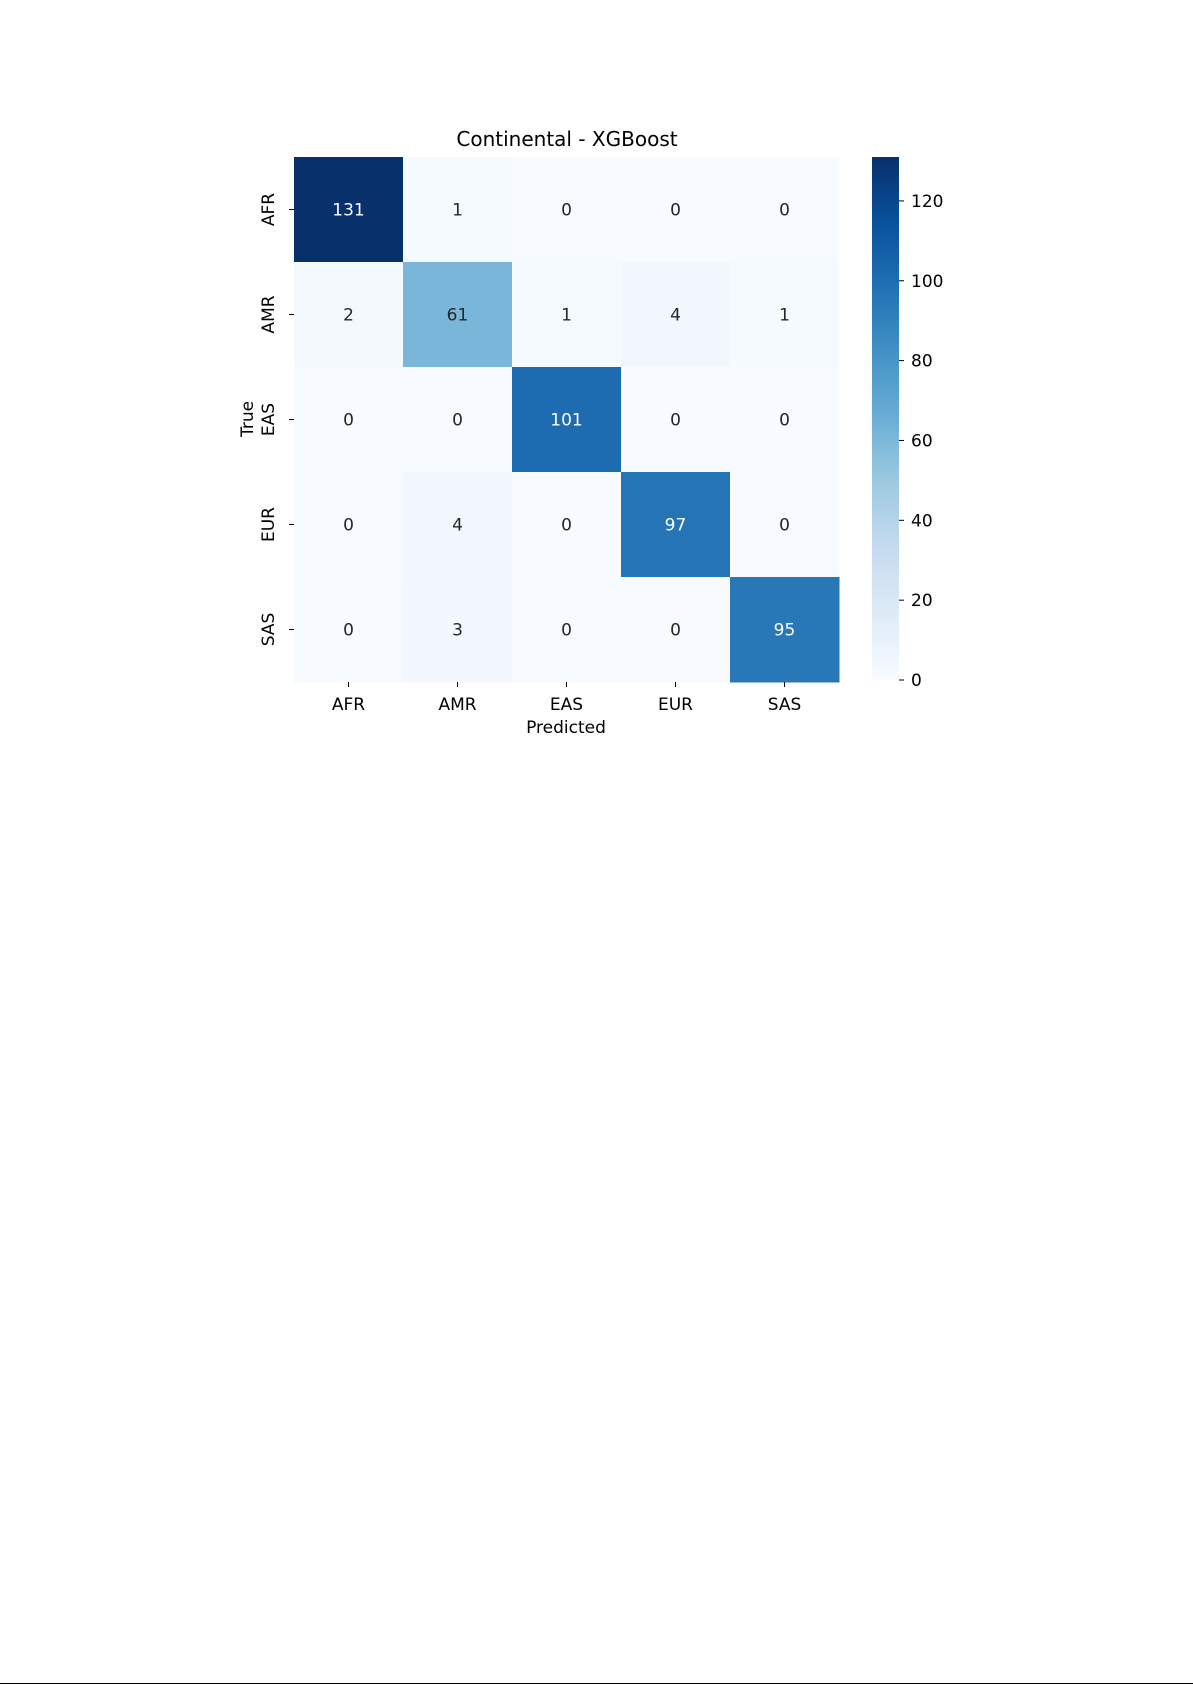  What do you see at coordinates (596, 1683) in the screenshot?
I see `page-bottom-rule` at bounding box center [596, 1683].